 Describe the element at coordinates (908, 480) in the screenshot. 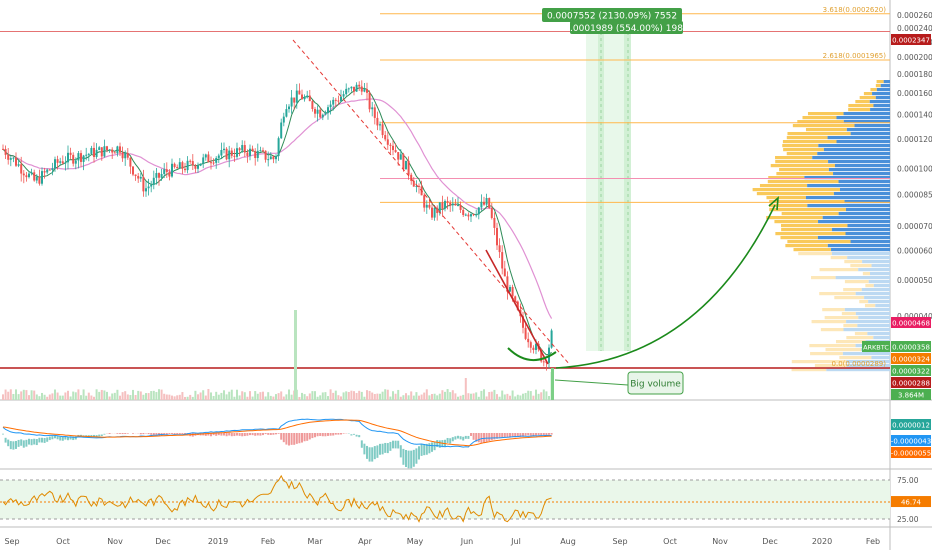

I see `rsi-tick: 75.00` at that location.